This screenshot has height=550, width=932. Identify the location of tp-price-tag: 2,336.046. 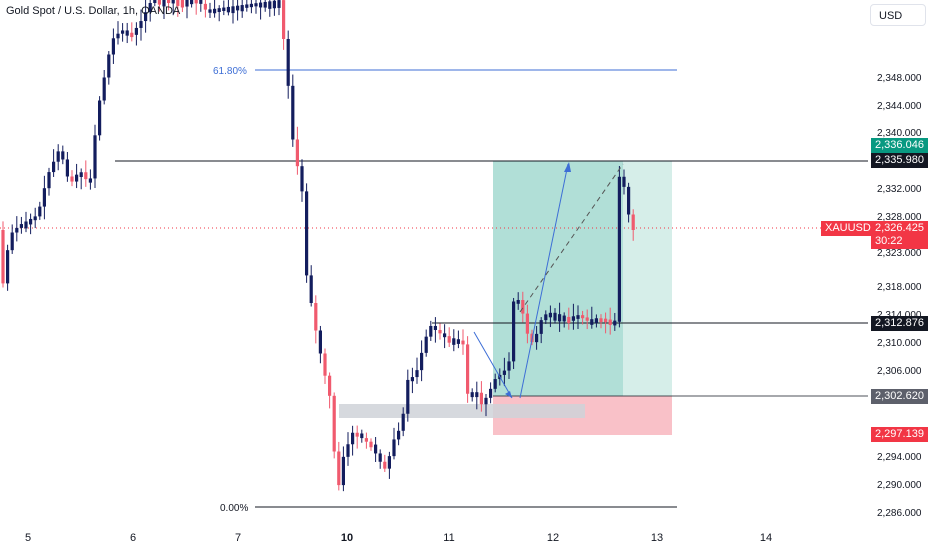
(899, 145).